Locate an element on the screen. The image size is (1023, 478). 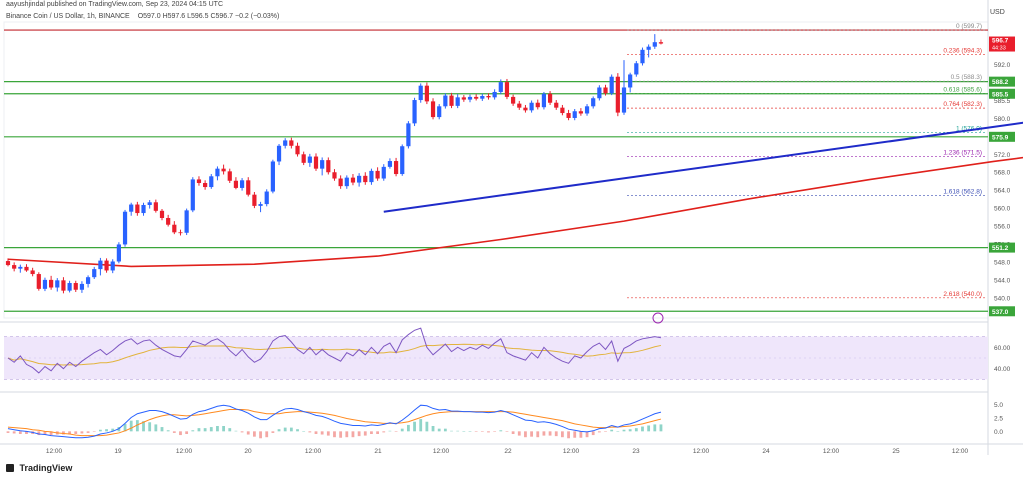
level-badge-label: 585.5 is located at coordinates (1000, 94).